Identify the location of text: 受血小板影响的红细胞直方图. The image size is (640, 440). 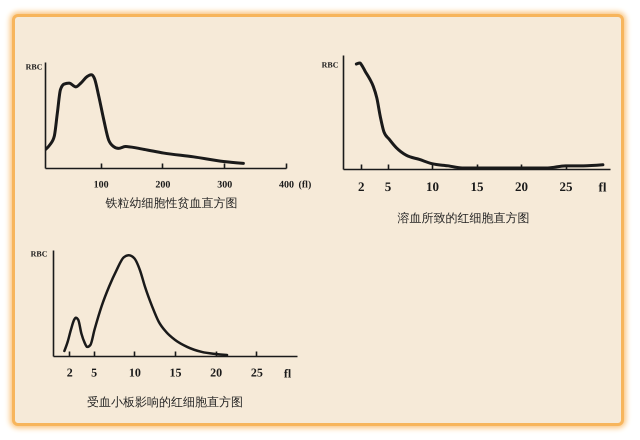
(165, 402).